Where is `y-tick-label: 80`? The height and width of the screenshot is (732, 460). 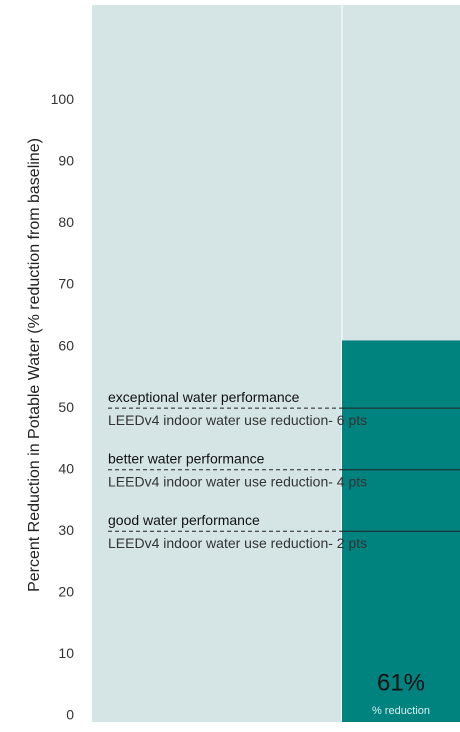
y-tick-label: 80 is located at coordinates (66, 222).